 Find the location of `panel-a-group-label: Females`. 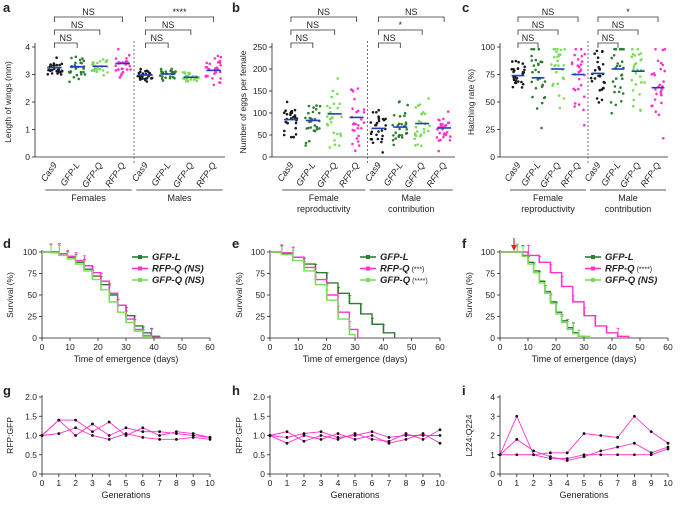

panel-a-group-label: Females is located at coordinates (88, 198).